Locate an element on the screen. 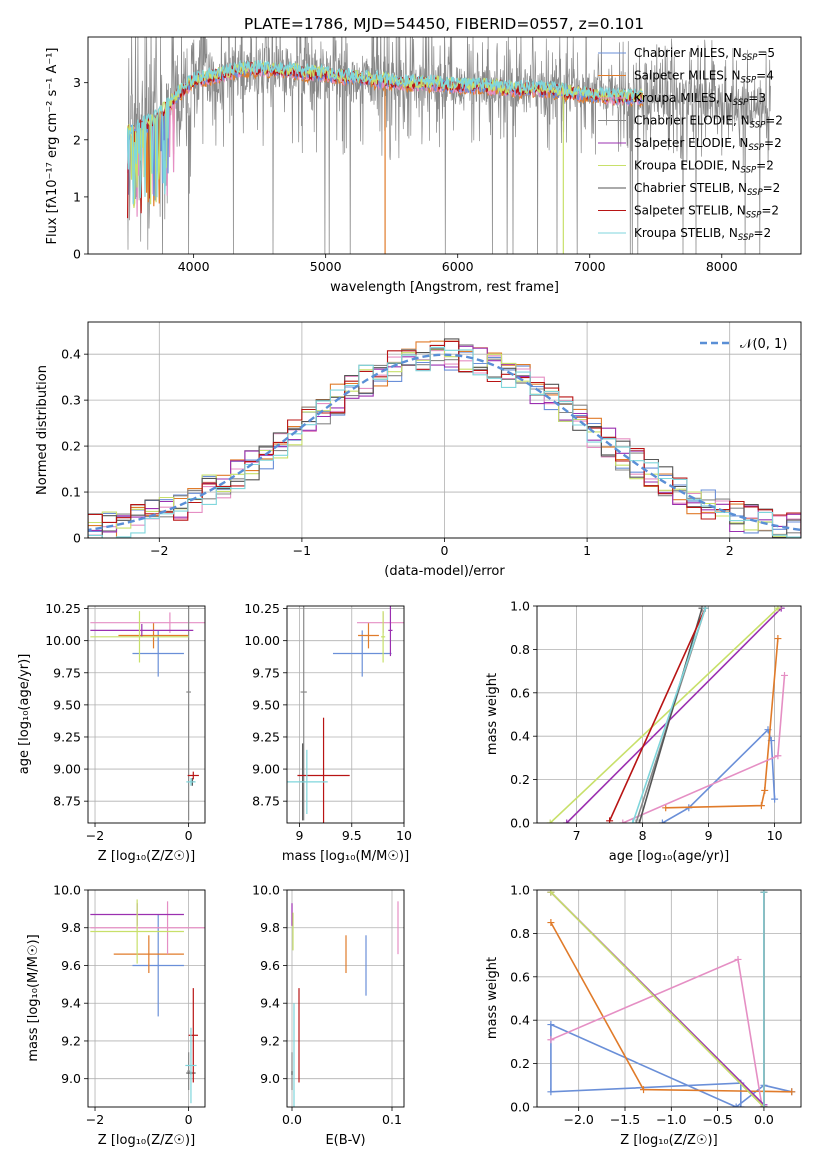  y-tick-label: 10.0 is located at coordinates (266, 890).